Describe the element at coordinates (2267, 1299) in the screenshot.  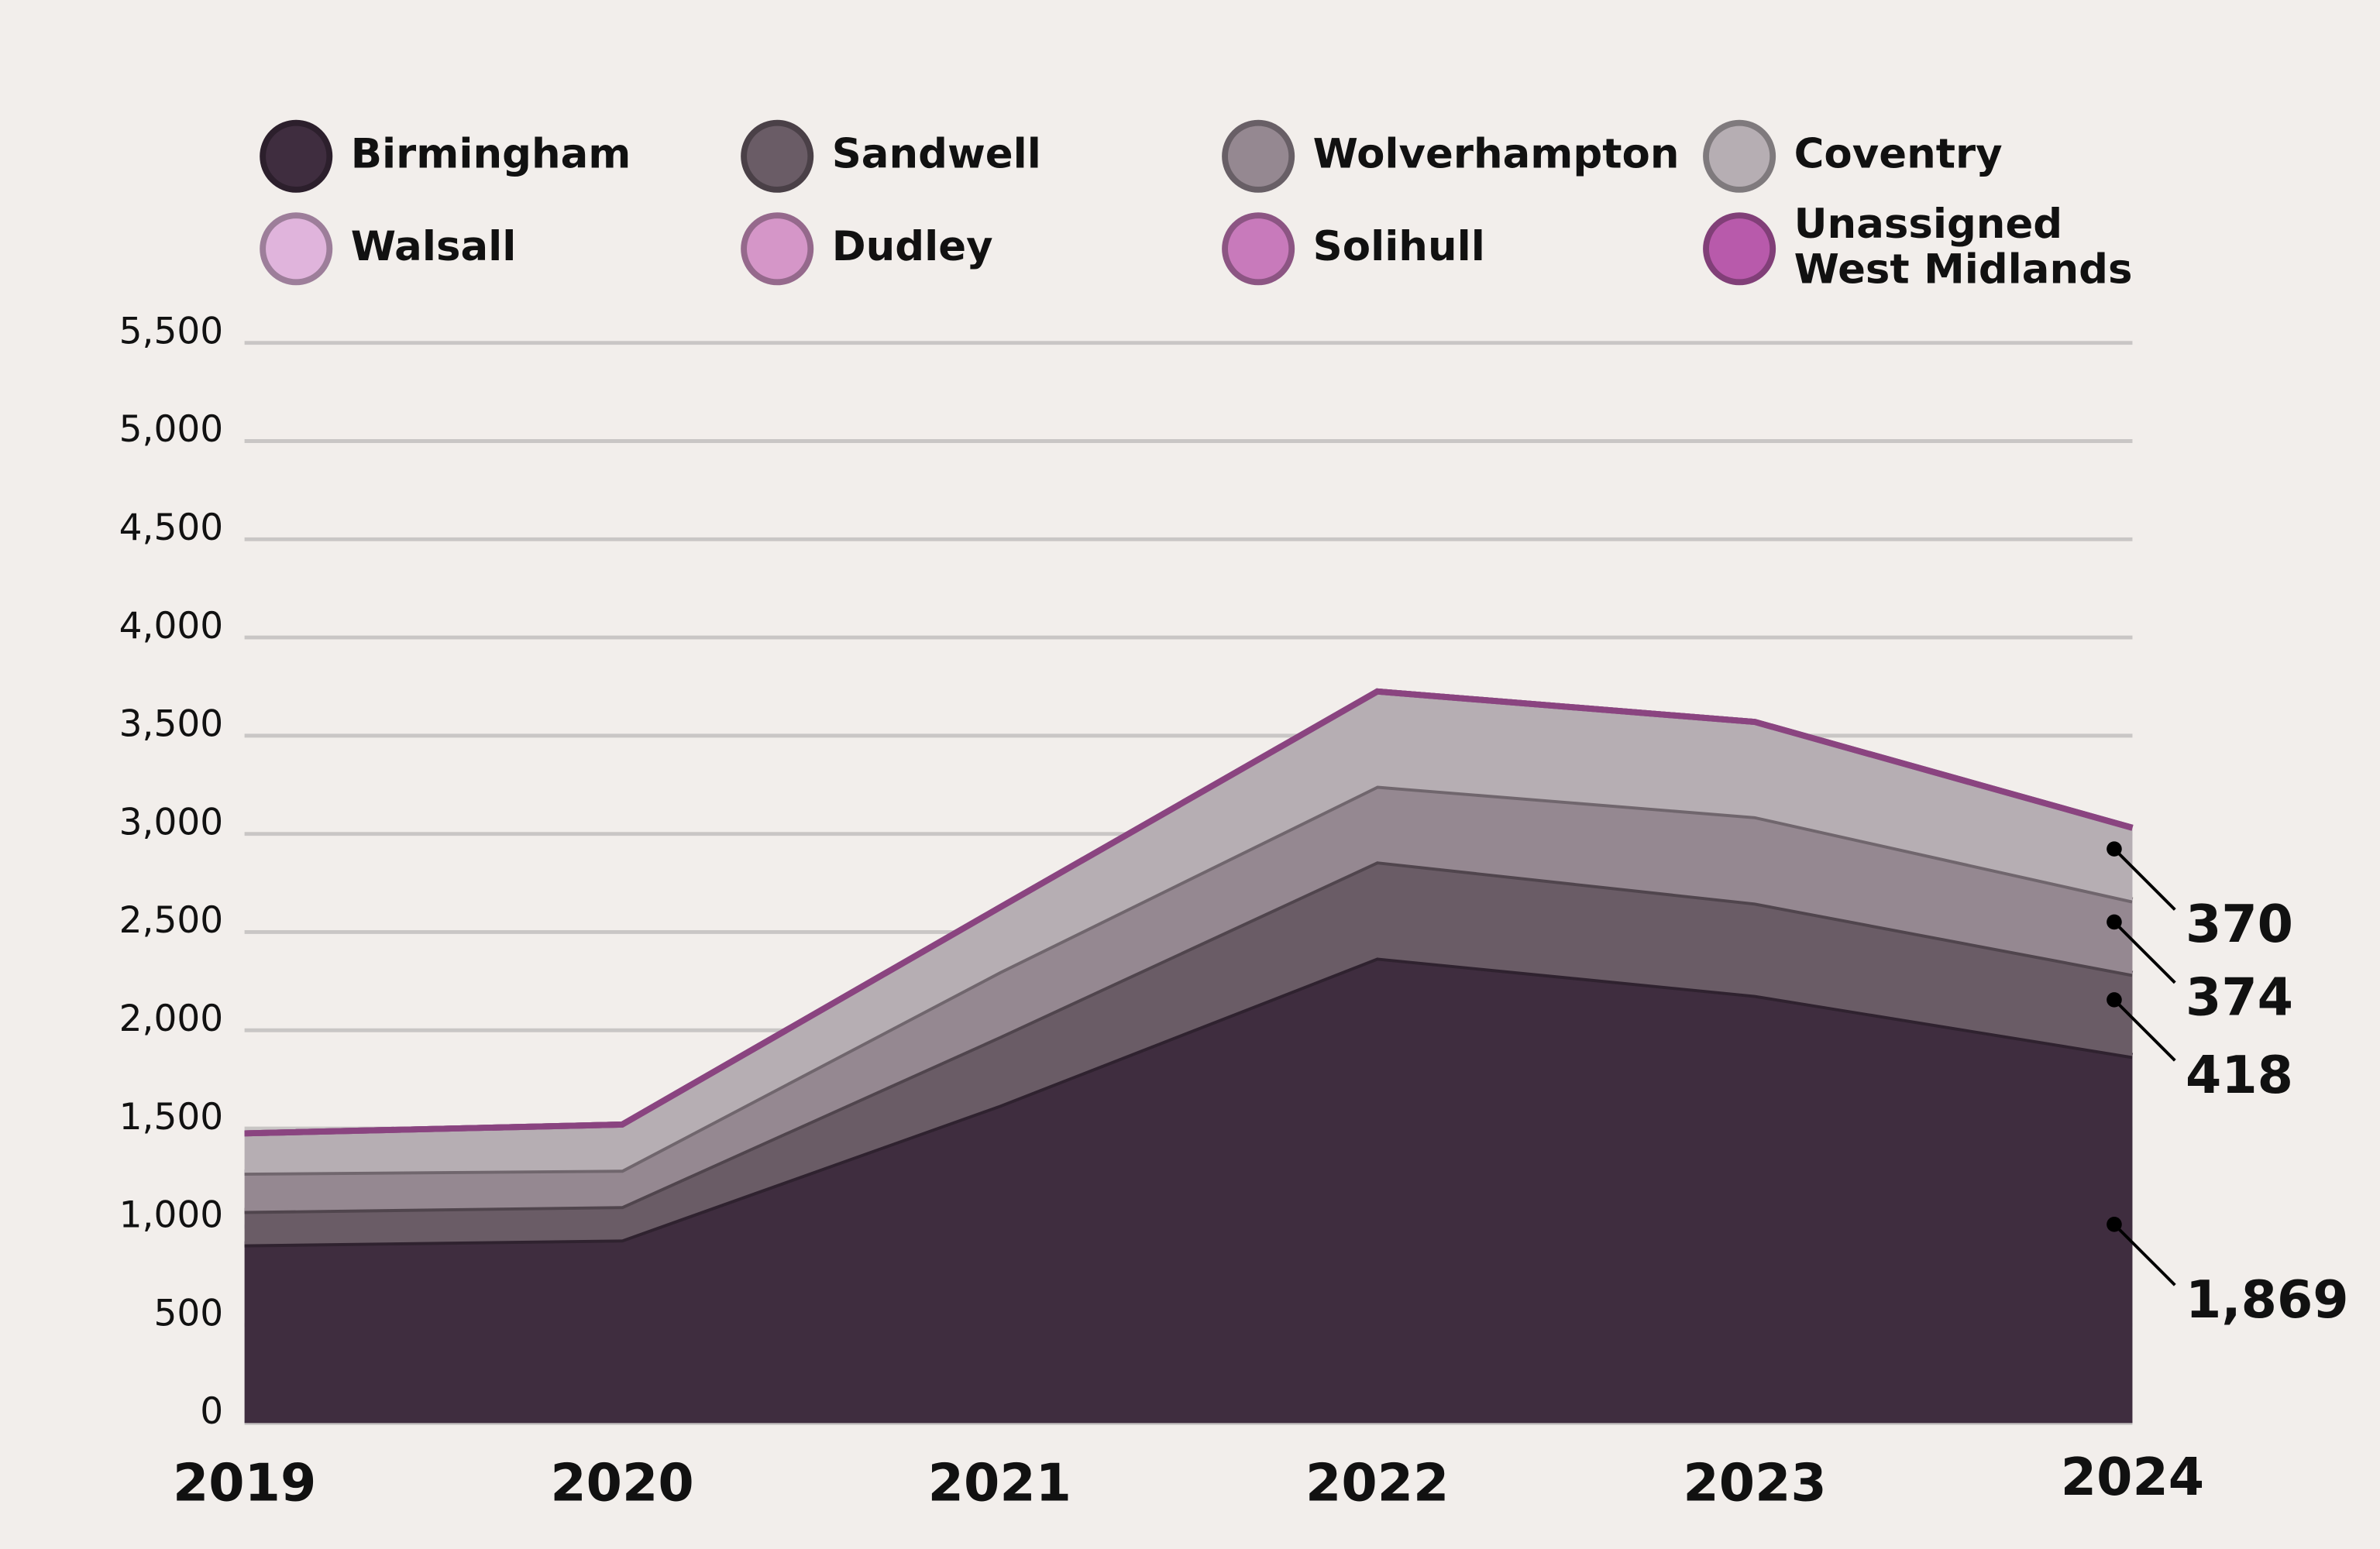
I see `value-label: 1,869` at that location.